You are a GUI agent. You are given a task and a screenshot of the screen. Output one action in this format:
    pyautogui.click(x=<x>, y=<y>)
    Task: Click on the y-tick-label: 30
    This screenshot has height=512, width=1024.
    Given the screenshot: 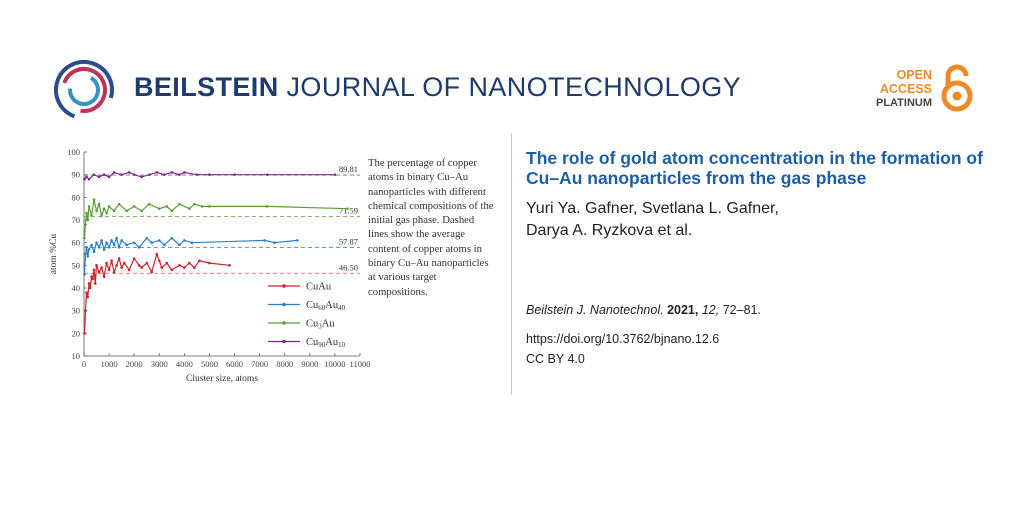 What is the action you would take?
    pyautogui.click(x=76, y=311)
    